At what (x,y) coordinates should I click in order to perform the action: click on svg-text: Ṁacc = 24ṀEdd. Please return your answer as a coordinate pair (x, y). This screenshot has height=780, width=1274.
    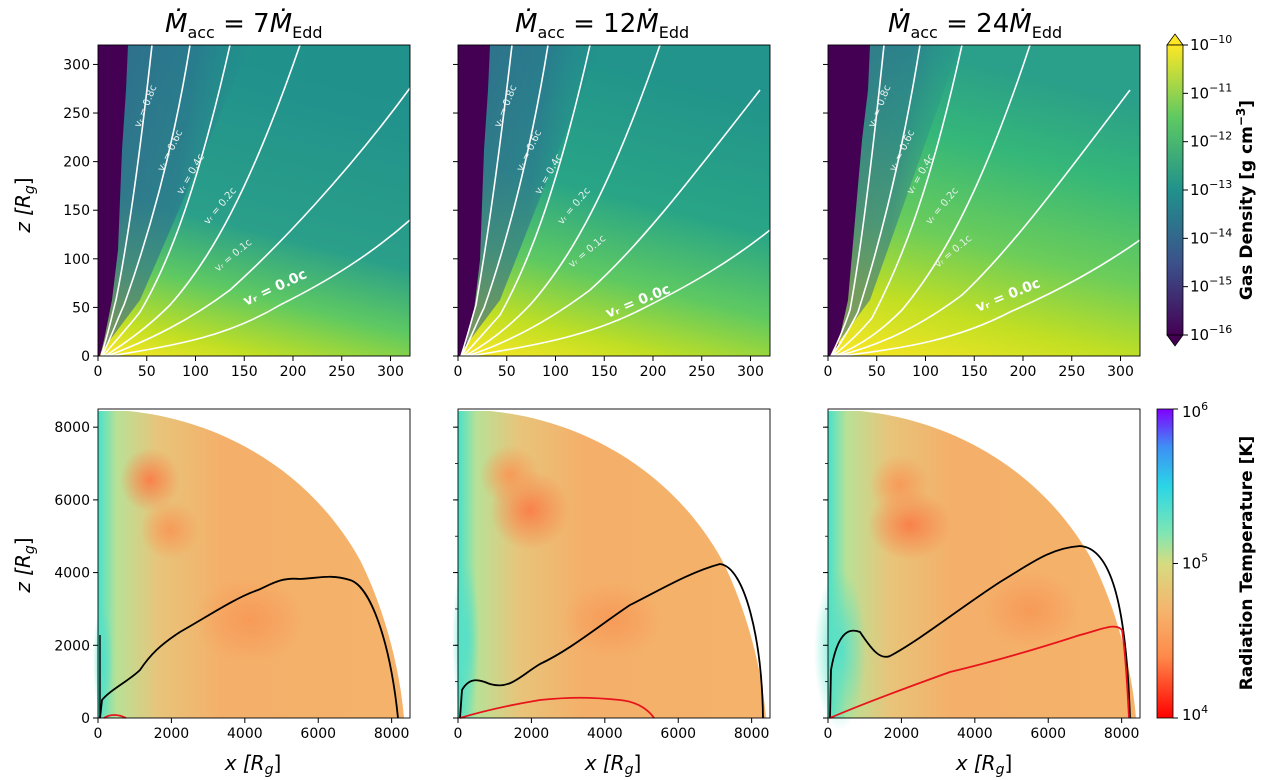
    Looking at the image, I should click on (975, 24).